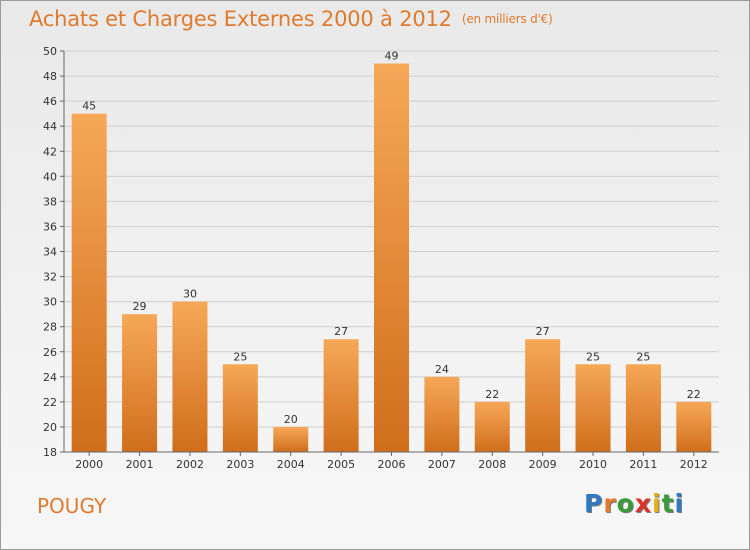 Image resolution: width=750 pixels, height=550 pixels. Describe the element at coordinates (492, 464) in the screenshot. I see `x-tick-label: 2008` at that location.